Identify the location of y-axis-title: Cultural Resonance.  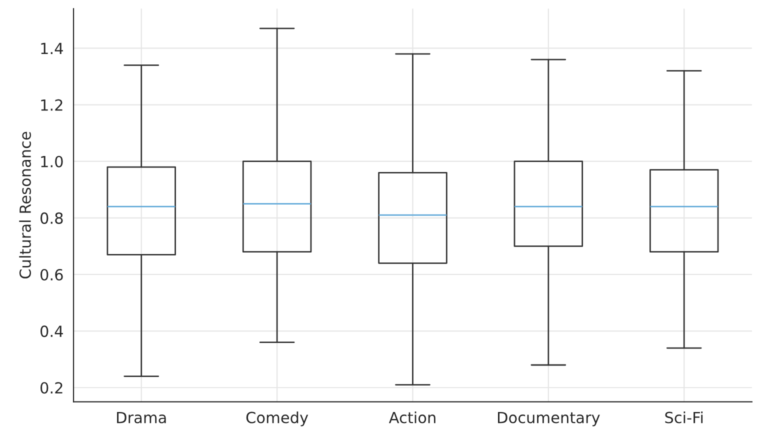
(25, 205).